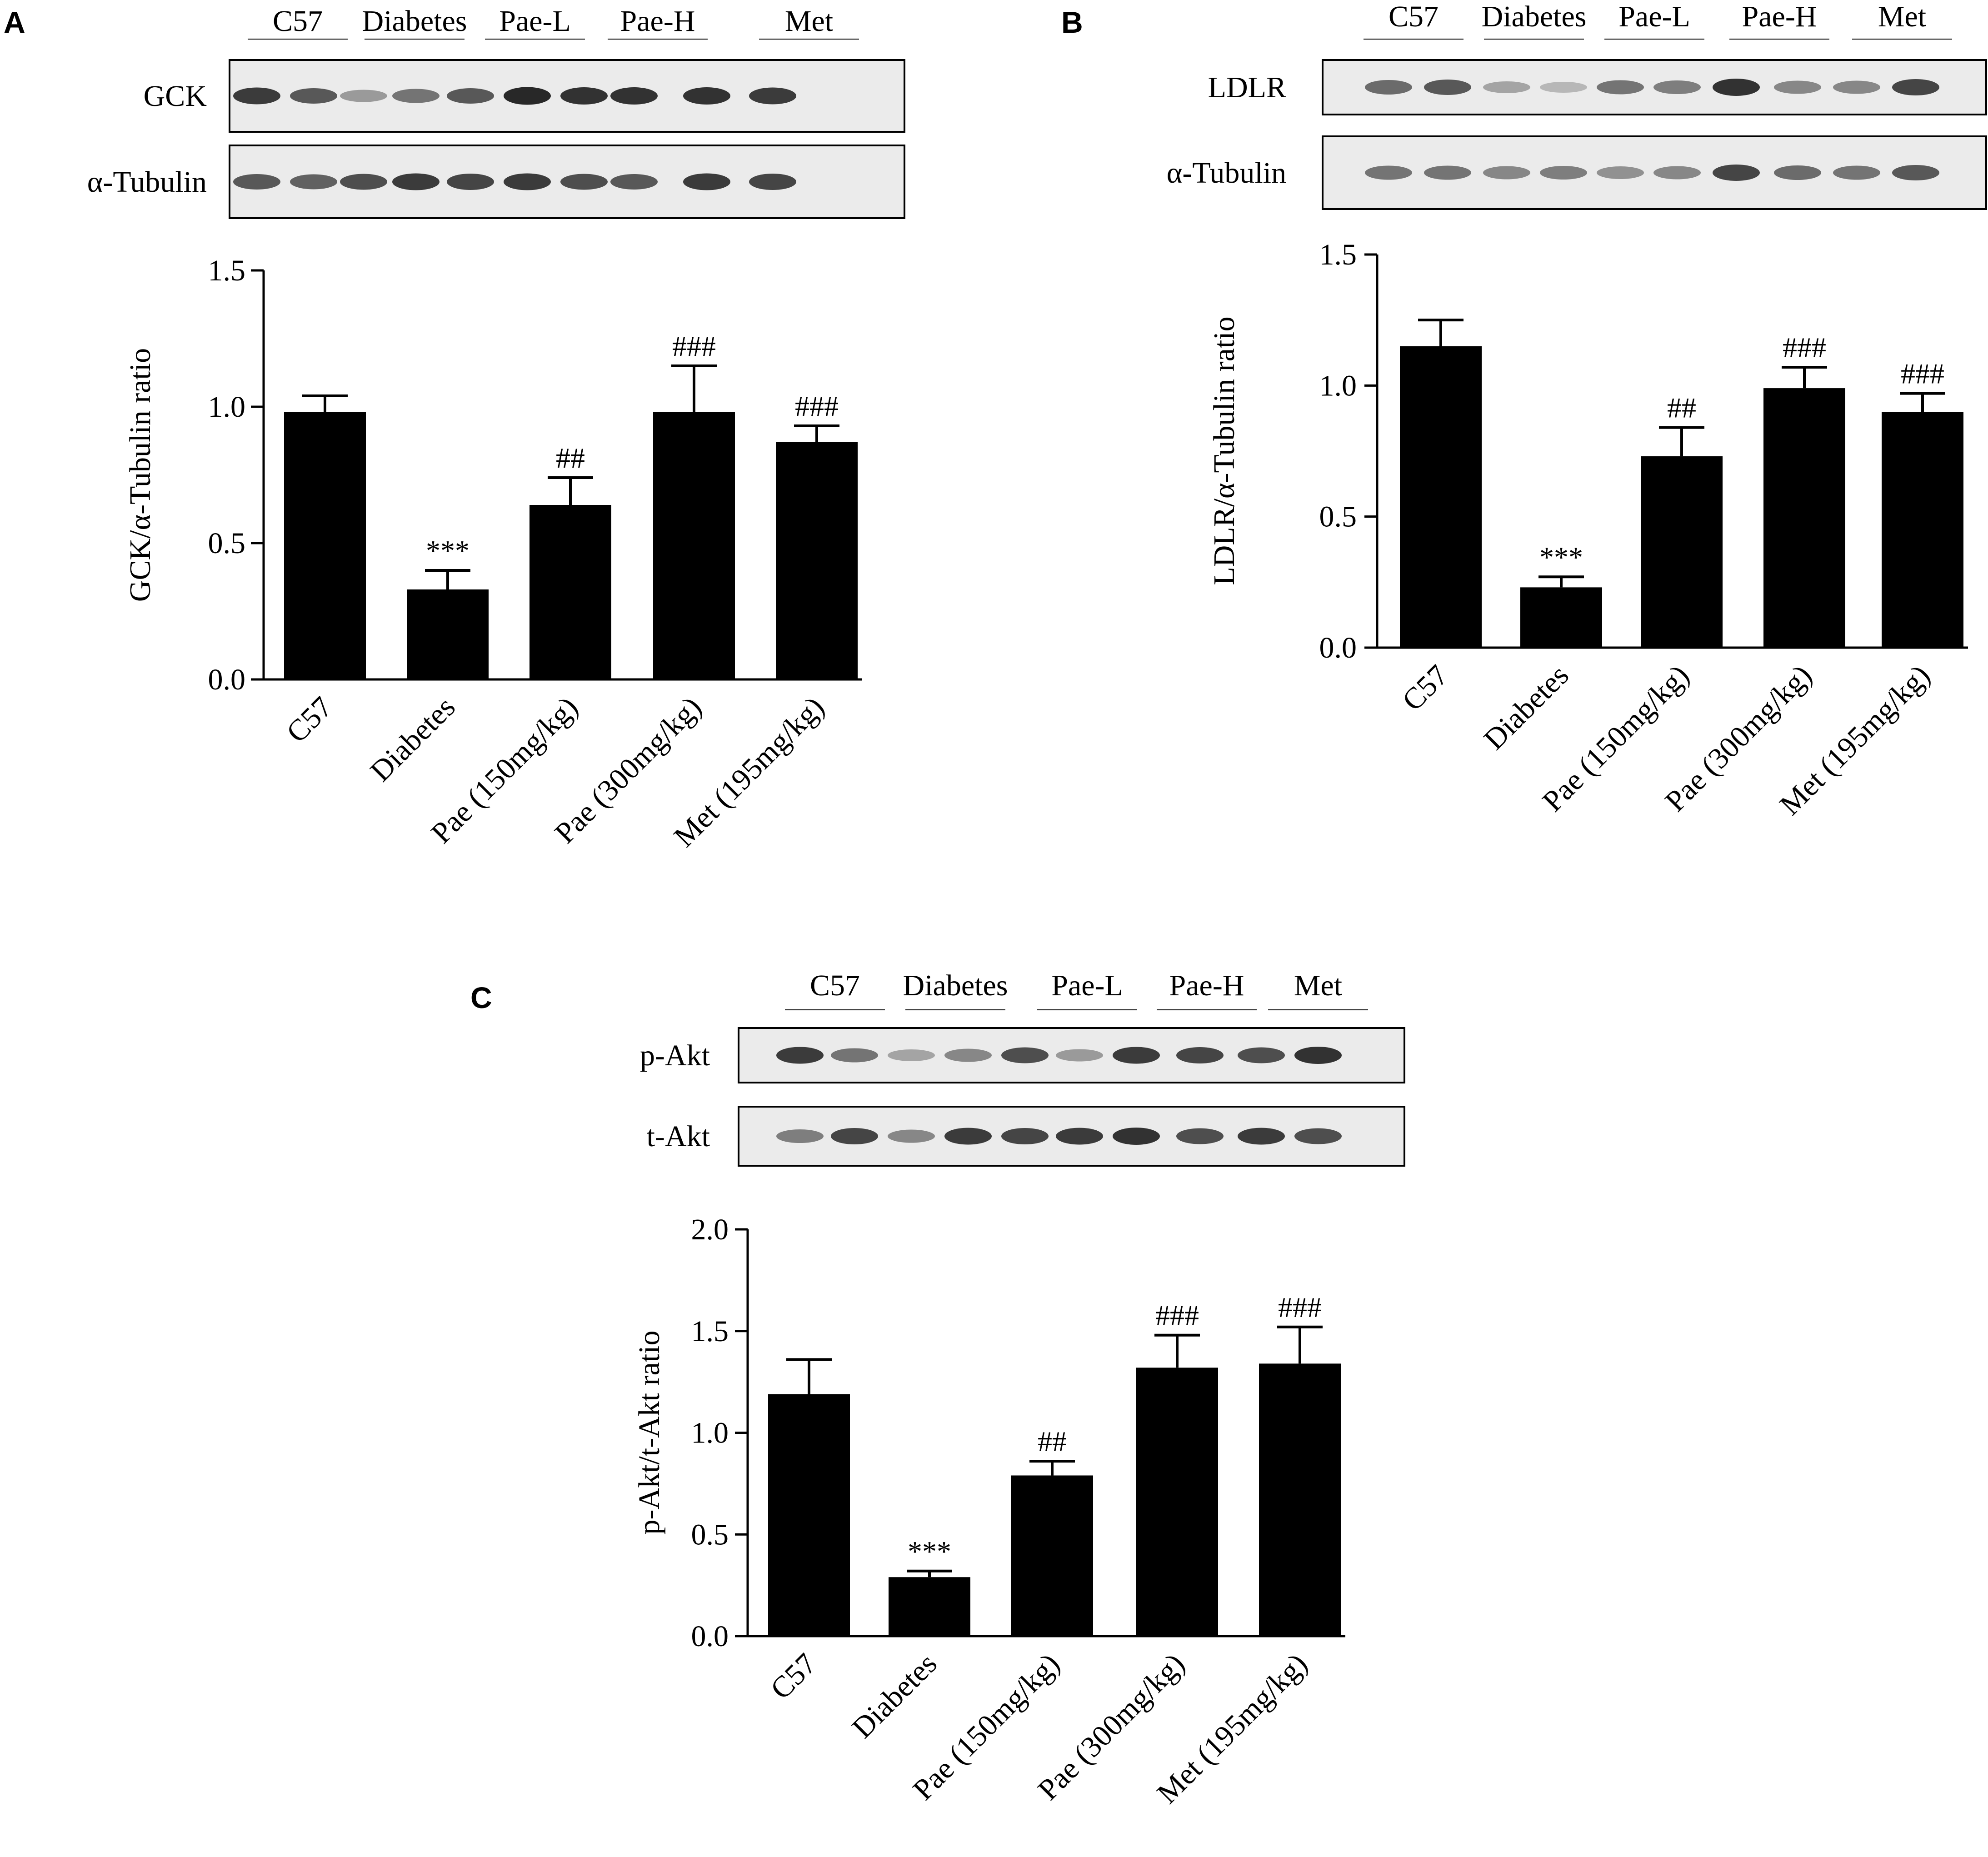 This screenshot has height=1857, width=1988. What do you see at coordinates (710, 1331) in the screenshot?
I see `y-tick-label: 1.5` at bounding box center [710, 1331].